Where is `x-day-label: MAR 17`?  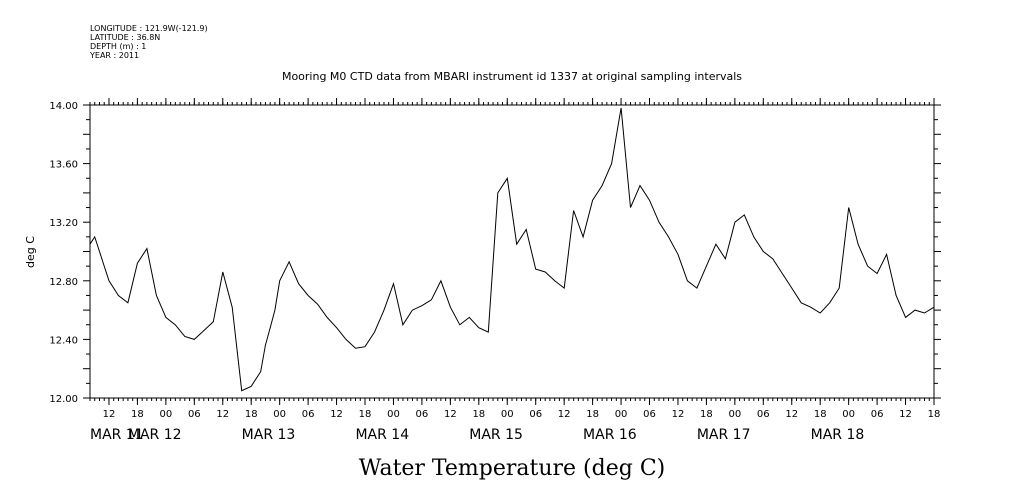
x-day-label: MAR 17 is located at coordinates (724, 435).